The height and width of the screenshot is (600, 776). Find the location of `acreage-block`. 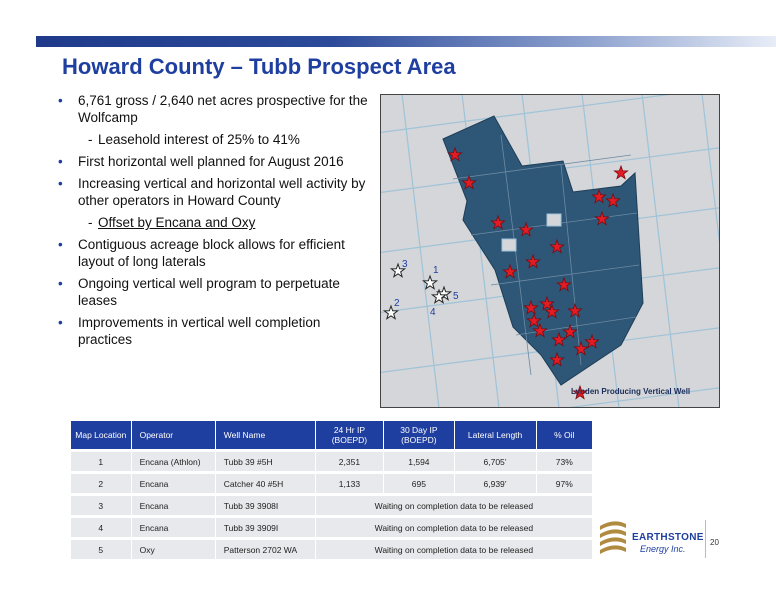

acreage-block is located at coordinates (543, 250).